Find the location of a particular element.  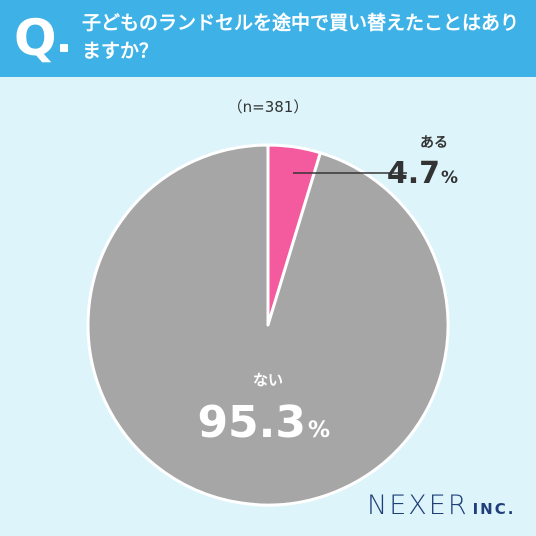

slice-unit-aru: % is located at coordinates (449, 178).